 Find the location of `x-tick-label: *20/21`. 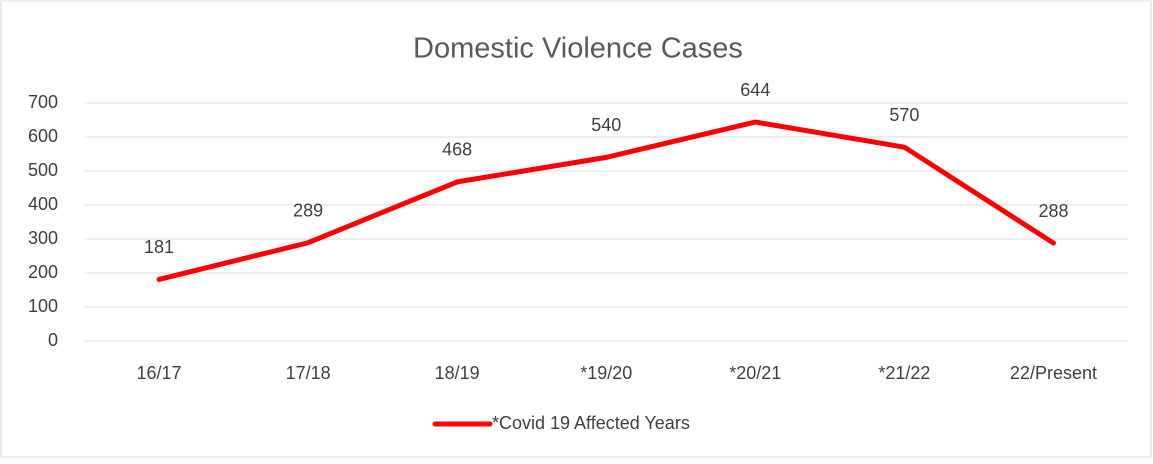

x-tick-label: *20/21 is located at coordinates (755, 373).